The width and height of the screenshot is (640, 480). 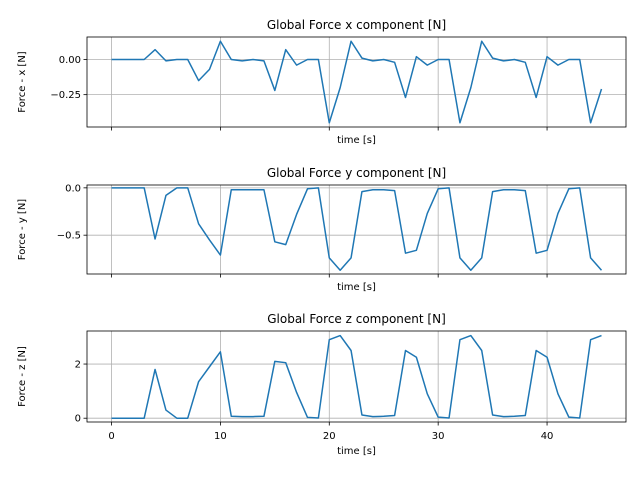 I want to click on force-y-ylabel: Force - y [N], so click(x=22, y=230).